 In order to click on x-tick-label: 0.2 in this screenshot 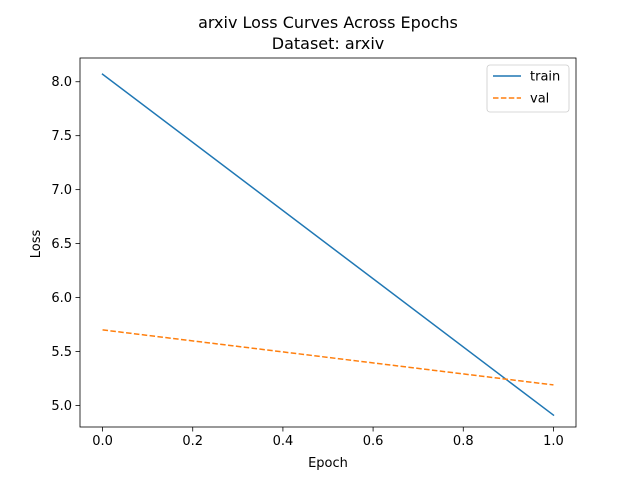, I will do `click(192, 441)`.